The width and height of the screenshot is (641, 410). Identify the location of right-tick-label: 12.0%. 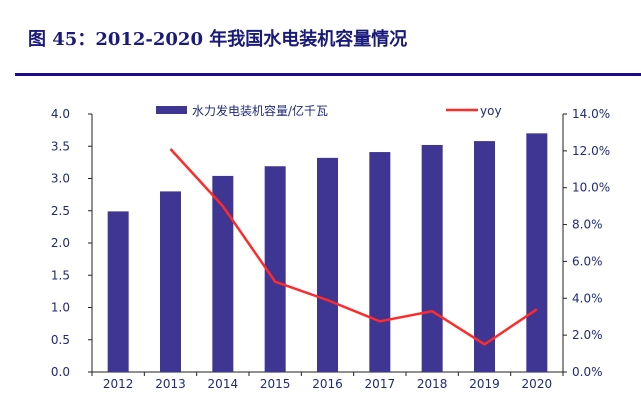
(591, 151).